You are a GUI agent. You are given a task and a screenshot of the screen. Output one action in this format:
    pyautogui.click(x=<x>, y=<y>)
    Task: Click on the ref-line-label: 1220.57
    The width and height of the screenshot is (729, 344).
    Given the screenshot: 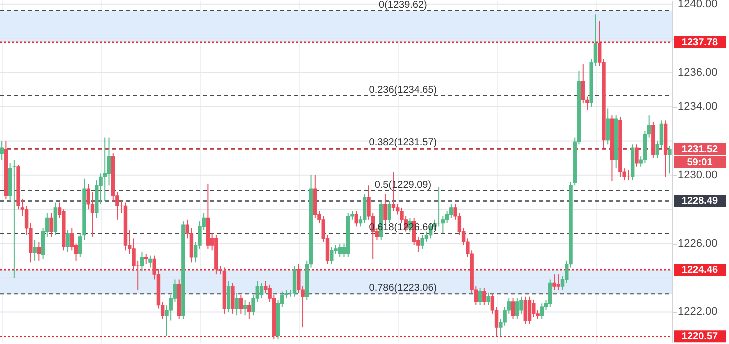 What is the action you would take?
    pyautogui.click(x=700, y=337)
    